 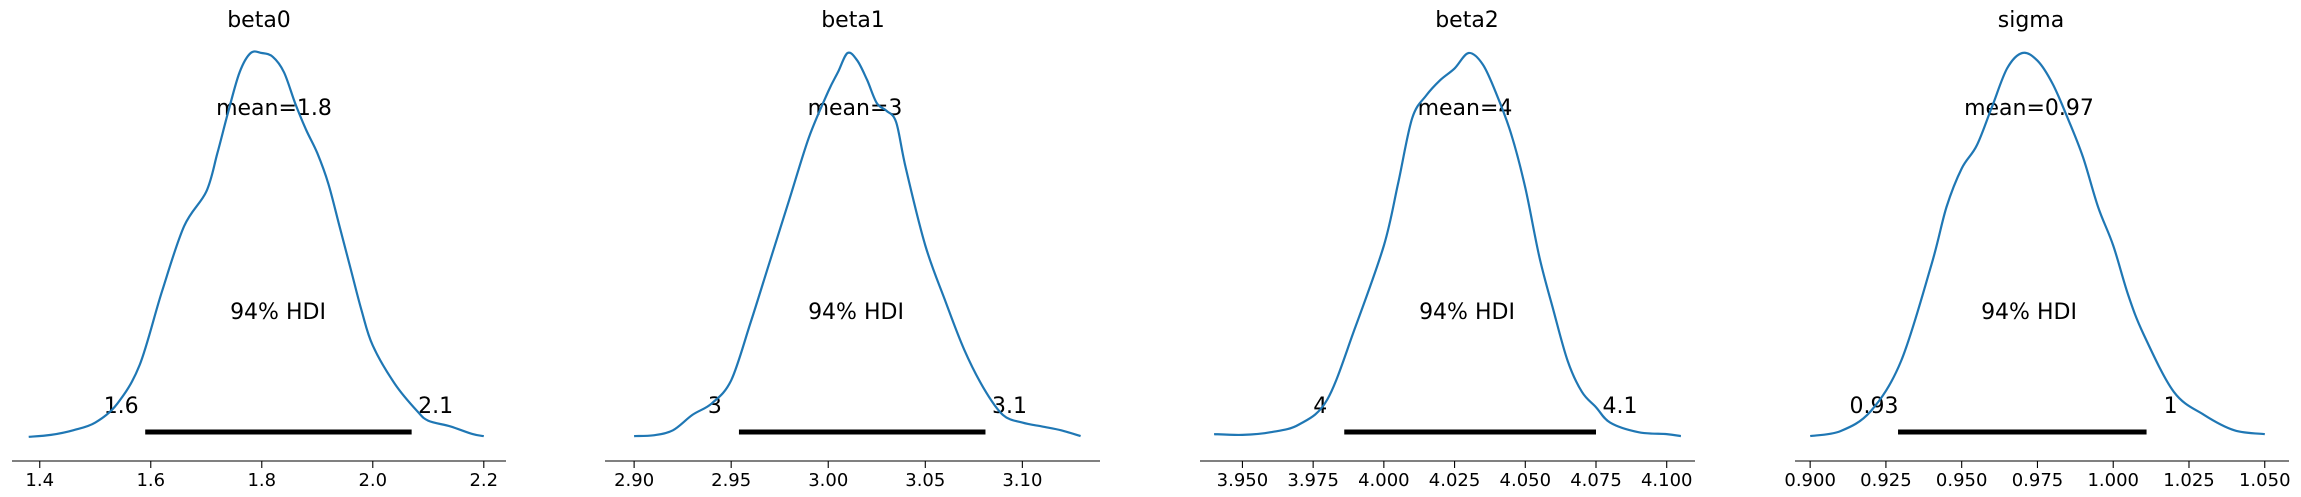 I want to click on x-tick-label: 2.2, so click(x=483, y=480).